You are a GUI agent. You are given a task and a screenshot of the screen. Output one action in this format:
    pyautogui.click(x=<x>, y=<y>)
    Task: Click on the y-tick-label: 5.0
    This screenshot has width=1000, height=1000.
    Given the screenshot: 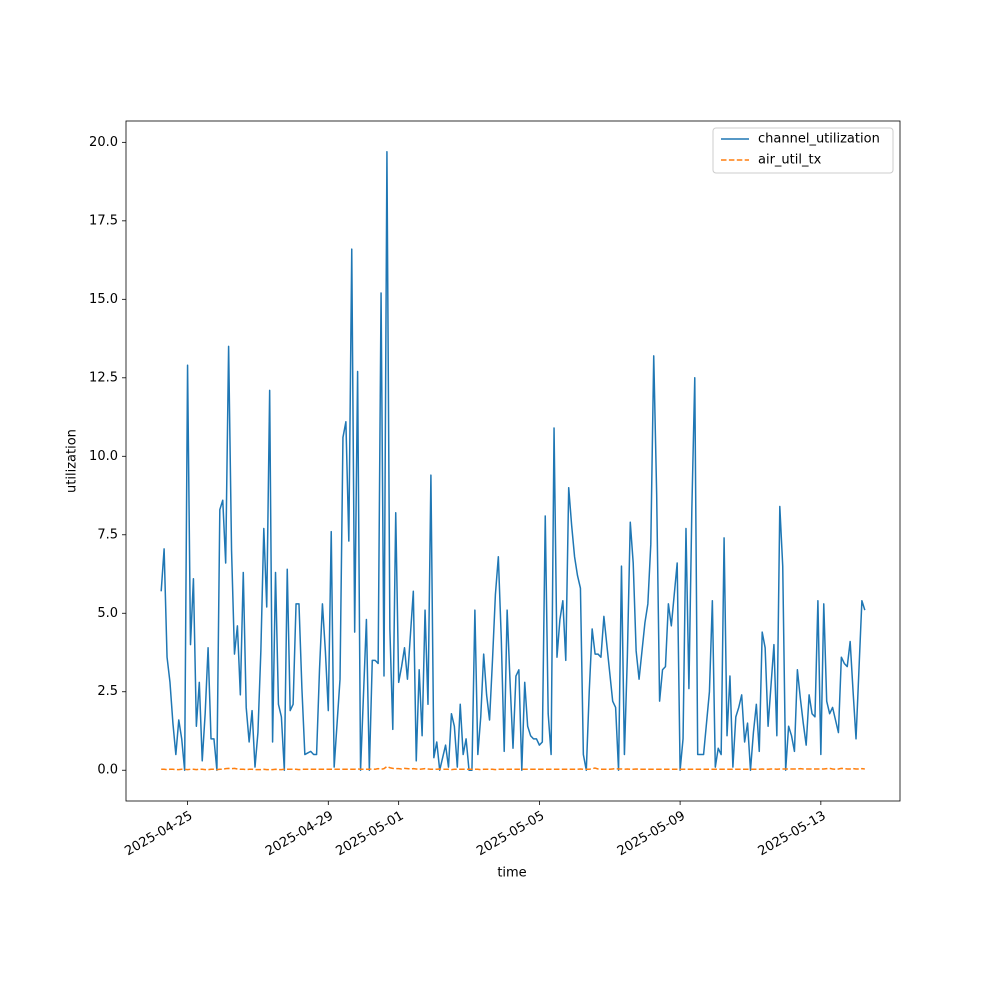 What is the action you would take?
    pyautogui.click(x=107, y=613)
    